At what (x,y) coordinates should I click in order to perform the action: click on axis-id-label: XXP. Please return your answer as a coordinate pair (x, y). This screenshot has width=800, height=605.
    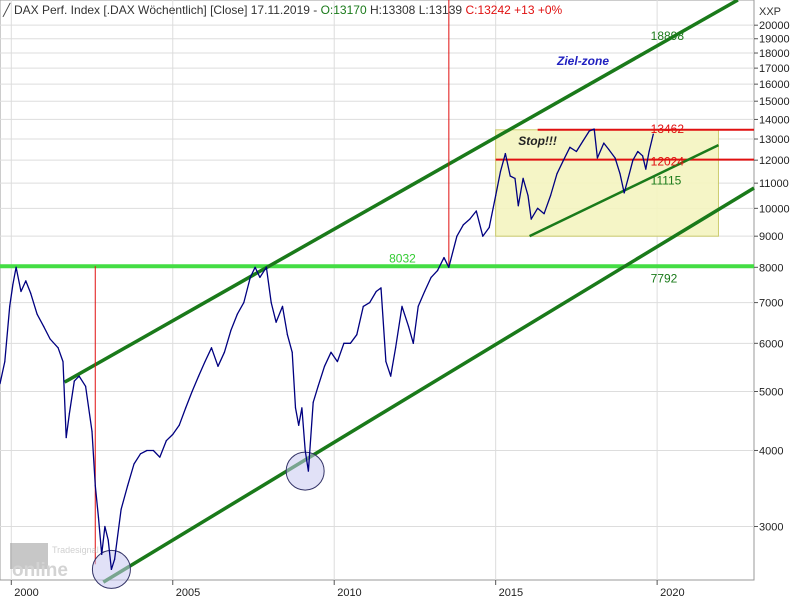
    Looking at the image, I should click on (770, 12).